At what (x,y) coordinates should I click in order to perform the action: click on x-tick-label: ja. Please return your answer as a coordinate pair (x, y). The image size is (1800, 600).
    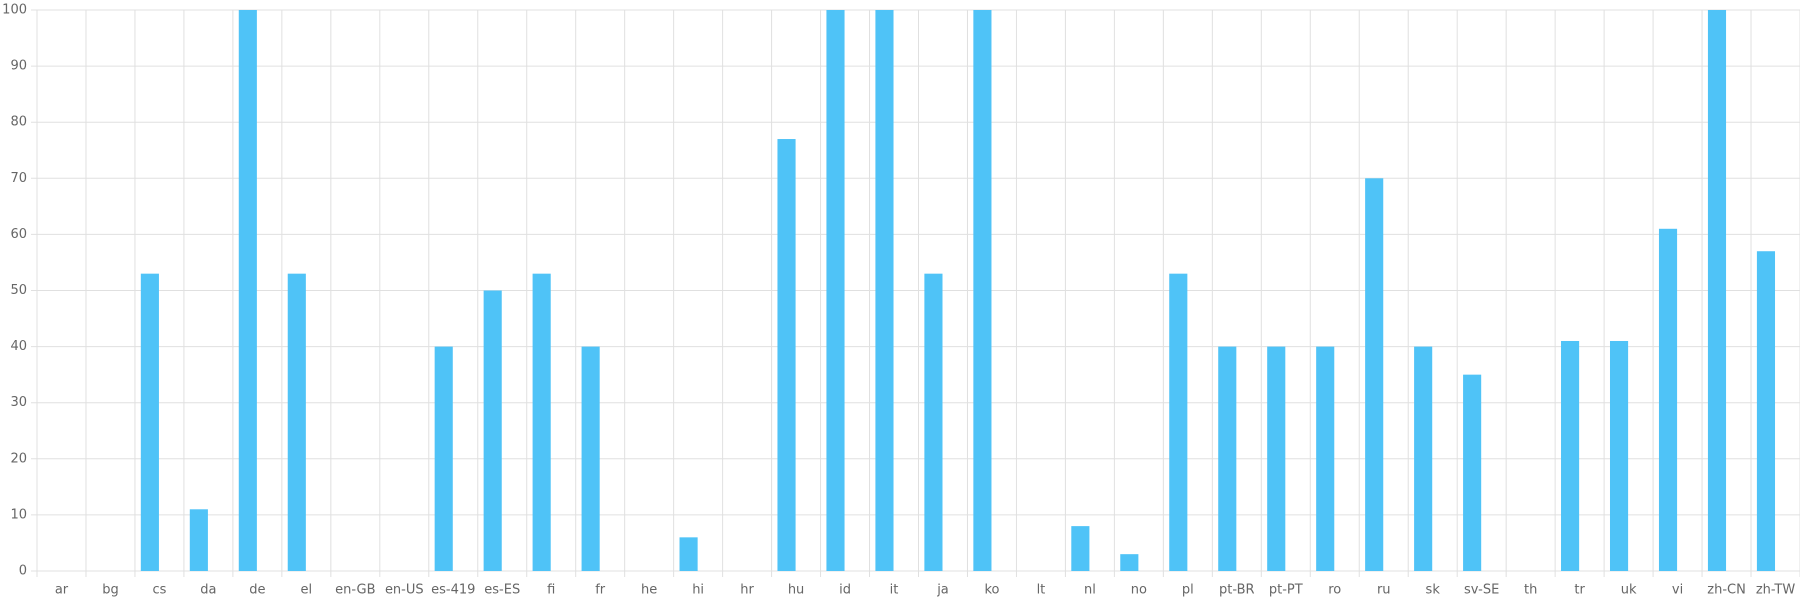
    Looking at the image, I should click on (942, 590).